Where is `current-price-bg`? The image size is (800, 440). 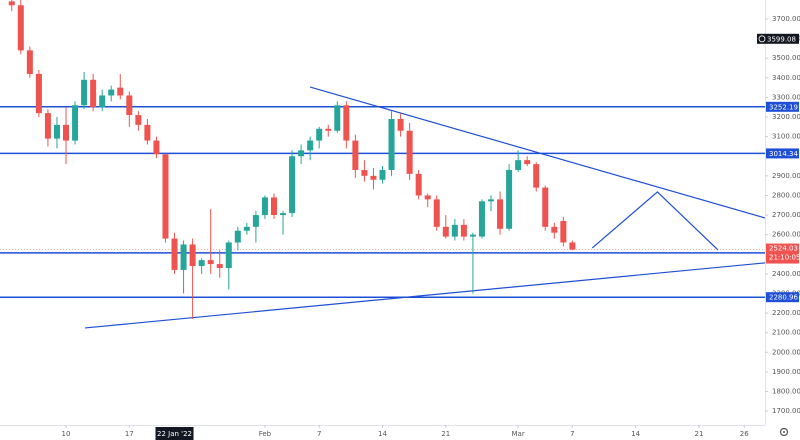
current-price-bg is located at coordinates (782, 253).